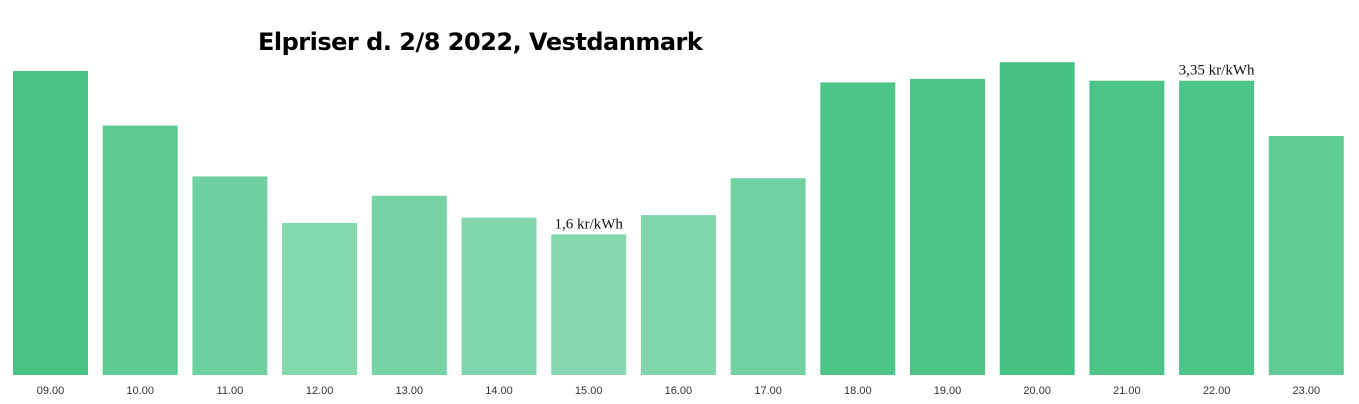 The height and width of the screenshot is (404, 1359). Describe the element at coordinates (768, 276) in the screenshot. I see `bar-17.00` at that location.